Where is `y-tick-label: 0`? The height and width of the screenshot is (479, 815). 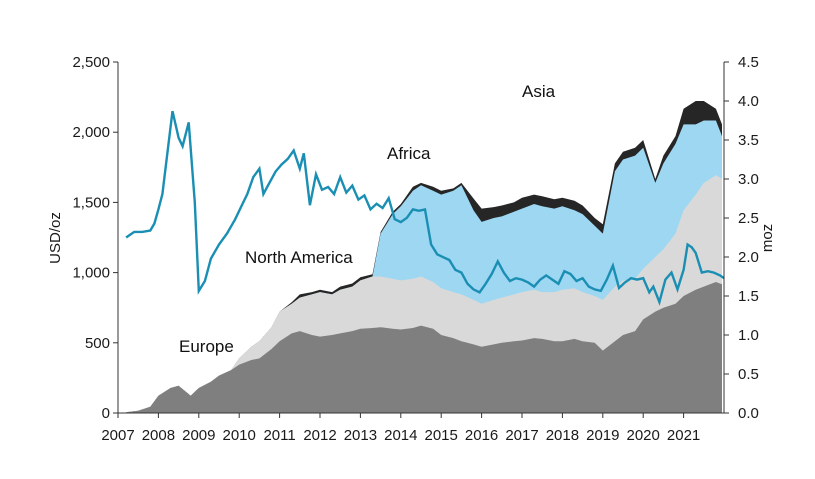 y-tick-label: 0 is located at coordinates (106, 413).